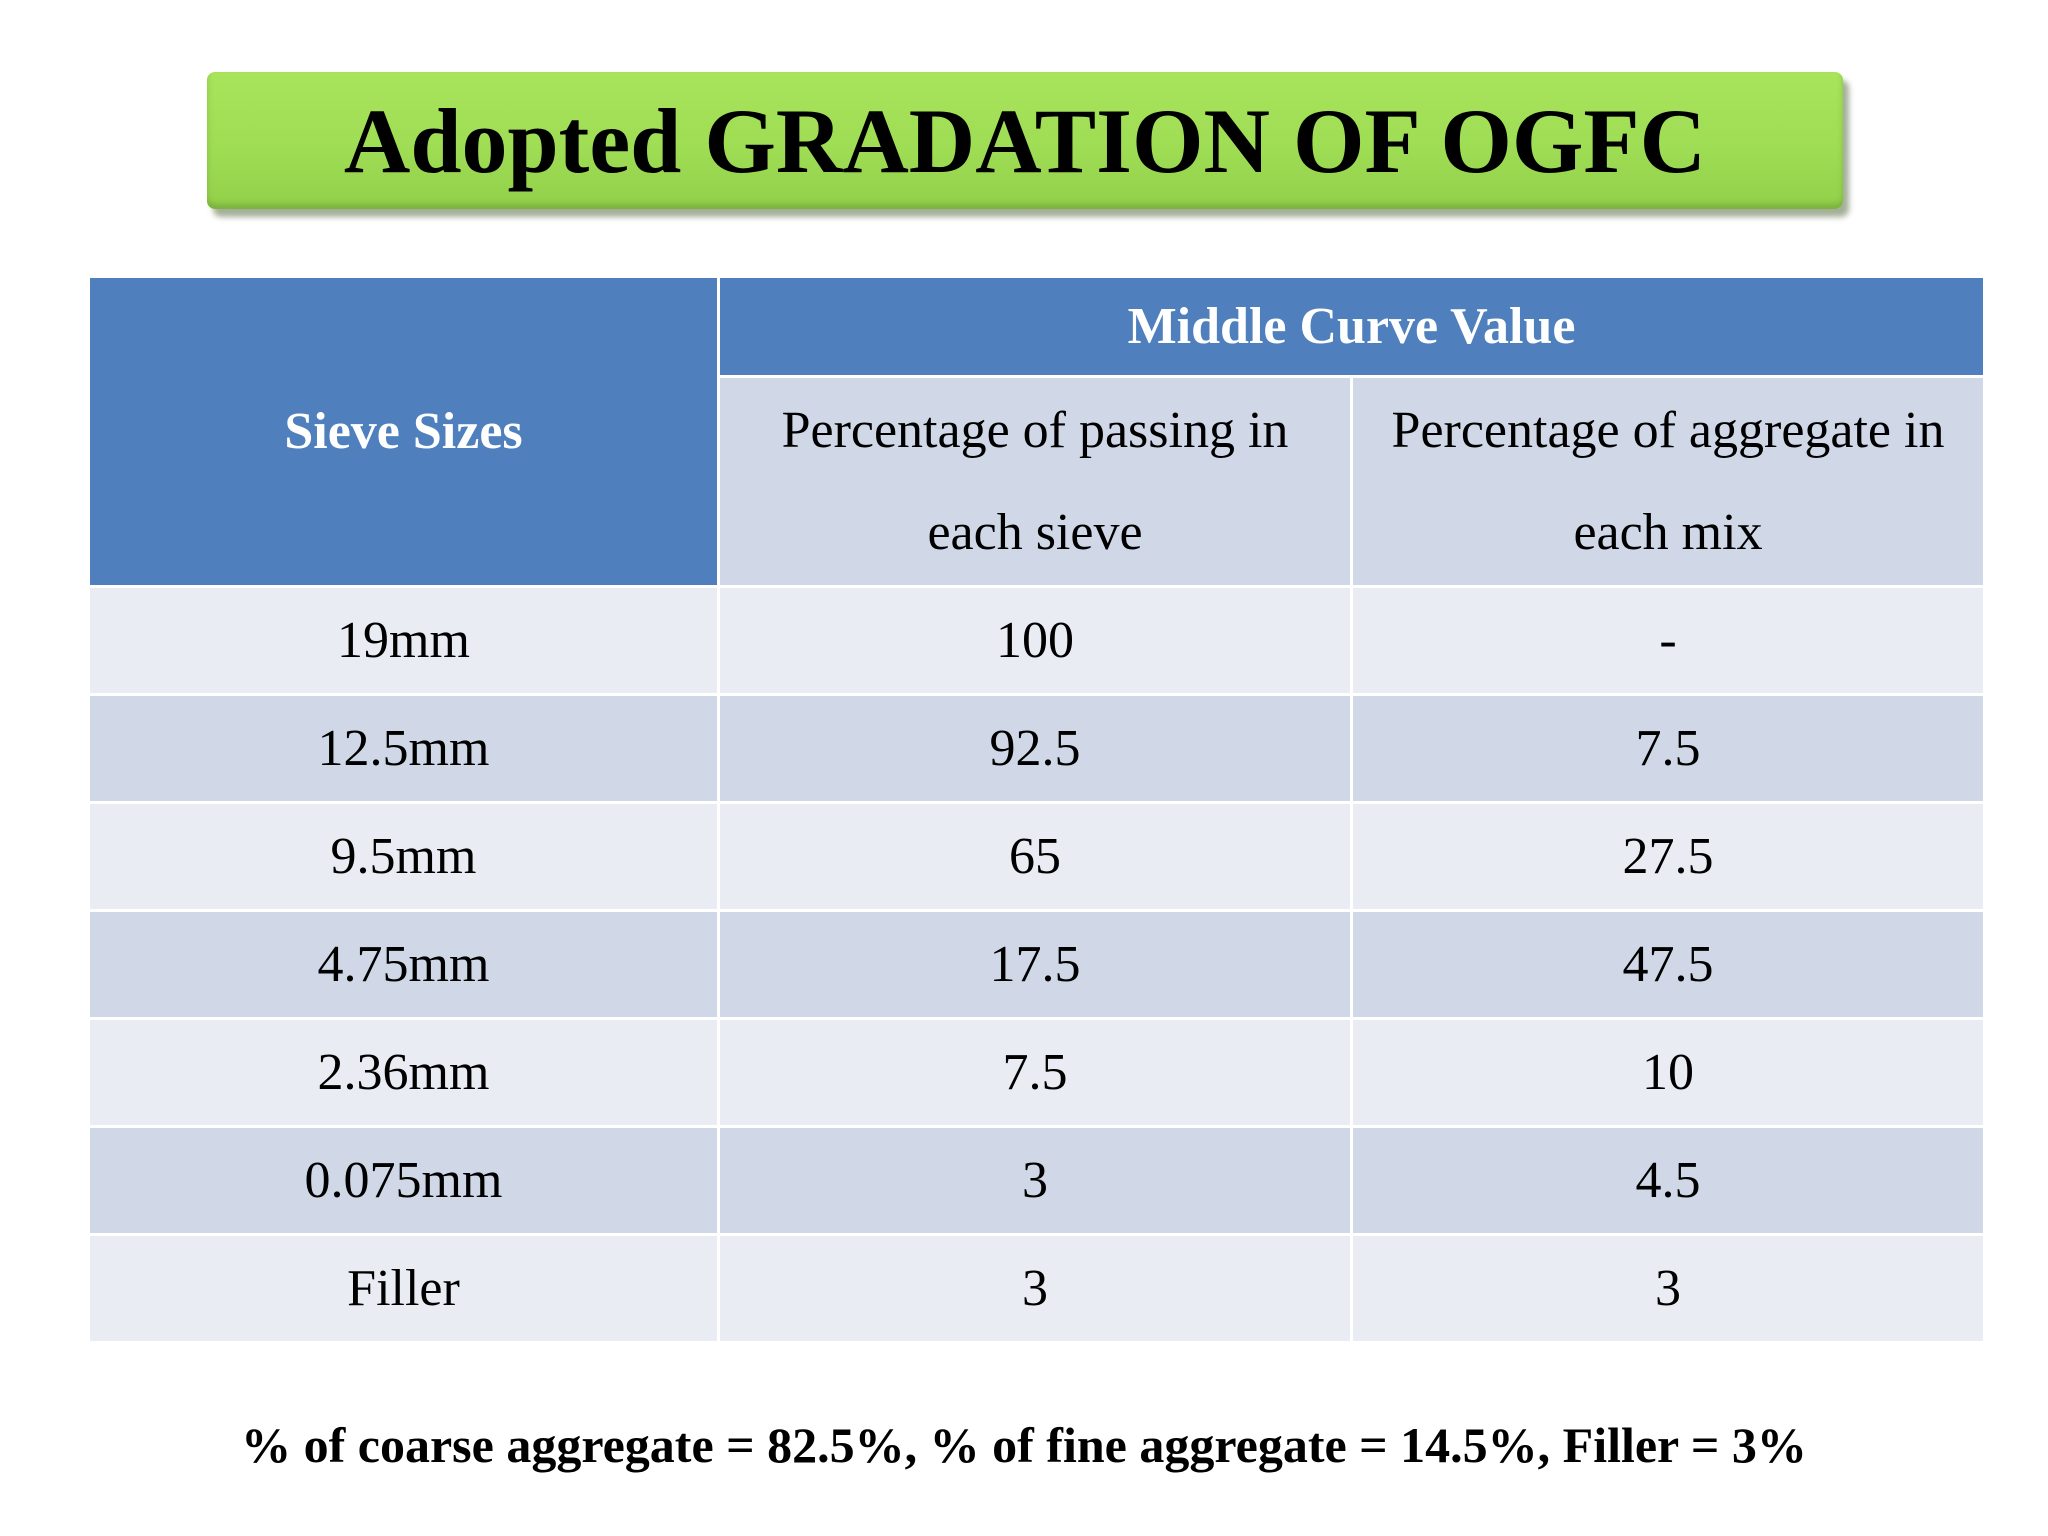 Image resolution: width=2048 pixels, height=1536 pixels. What do you see at coordinates (1668, 481) in the screenshot?
I see `header-percentage-aggregate: Percentage of aggregate in each mix` at bounding box center [1668, 481].